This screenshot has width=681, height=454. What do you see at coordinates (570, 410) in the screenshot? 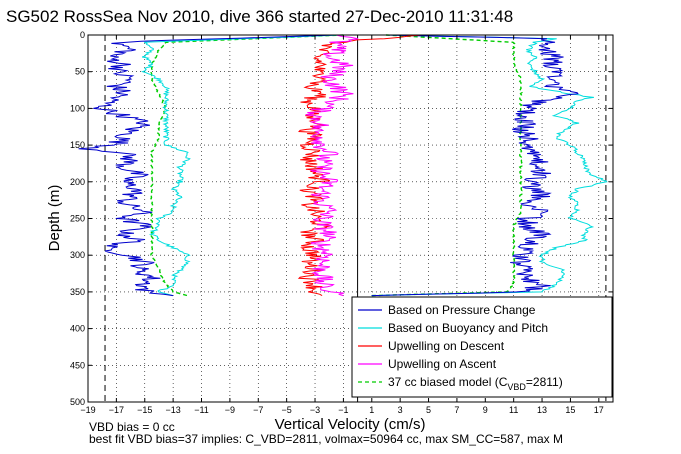
I see `x-tick-label-17: 15` at bounding box center [570, 410].